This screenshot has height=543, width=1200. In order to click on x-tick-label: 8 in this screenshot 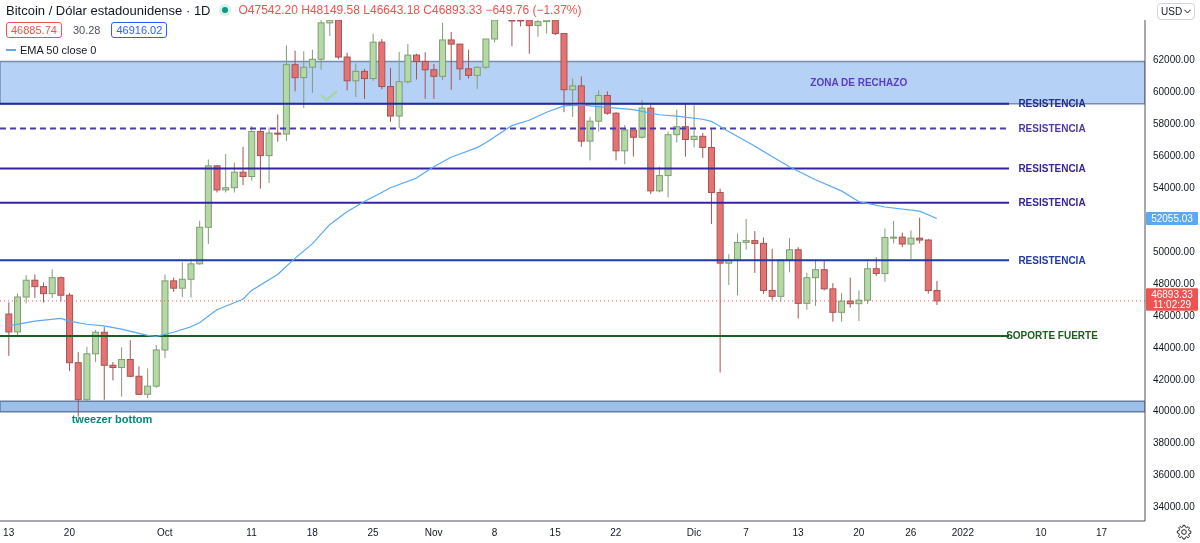, I will do `click(494, 533)`.